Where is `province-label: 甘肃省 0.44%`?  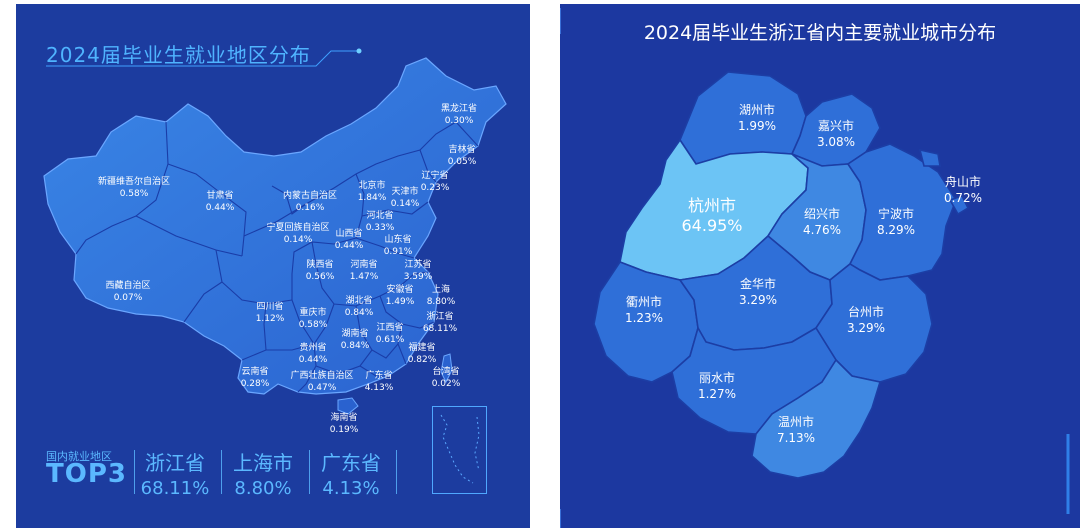 province-label: 甘肃省 0.44% is located at coordinates (220, 202).